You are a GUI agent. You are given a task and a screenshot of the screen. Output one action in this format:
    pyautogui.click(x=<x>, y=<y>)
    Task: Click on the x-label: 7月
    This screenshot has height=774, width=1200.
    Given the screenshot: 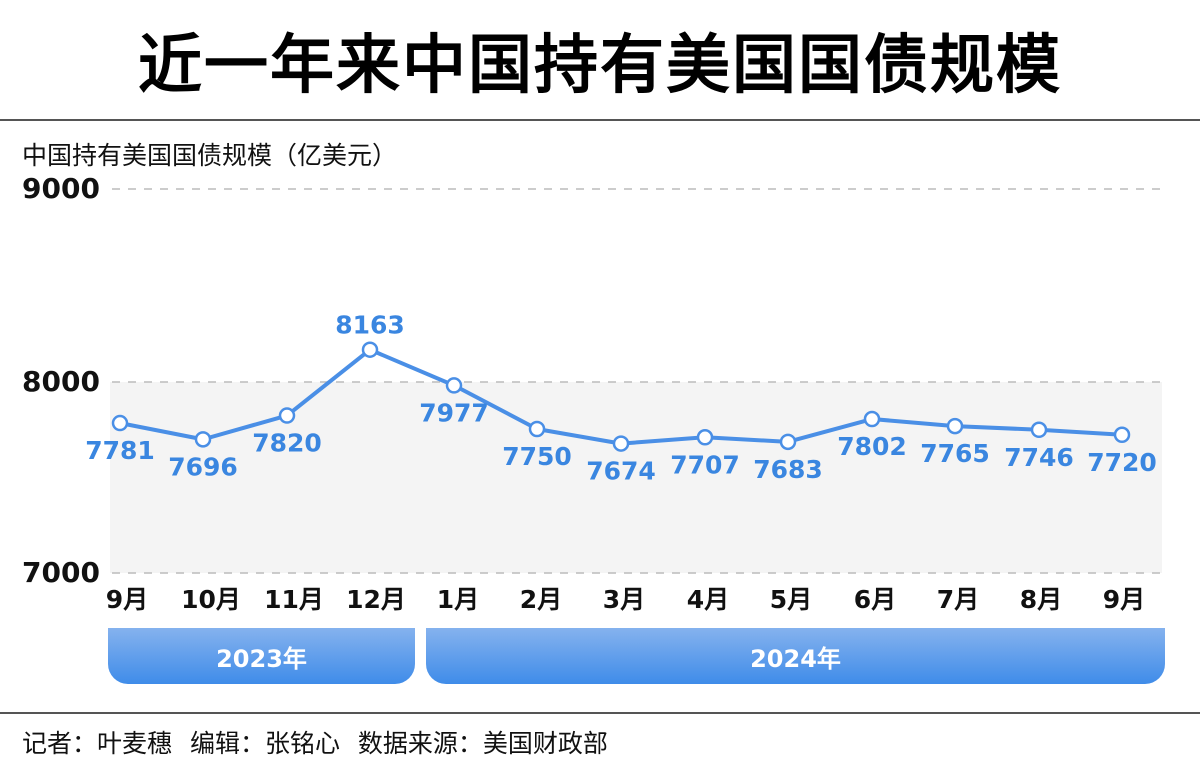 What is the action you would take?
    pyautogui.click(x=958, y=599)
    